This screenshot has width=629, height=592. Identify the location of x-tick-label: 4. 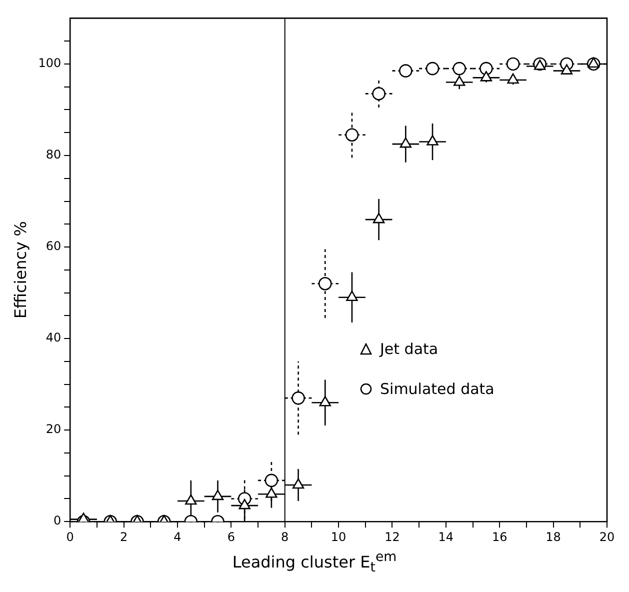
(178, 537).